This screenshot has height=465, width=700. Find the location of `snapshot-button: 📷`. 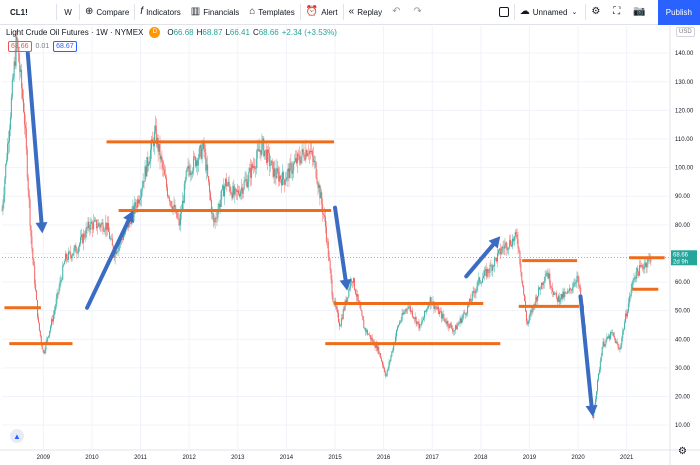

snapshot-button: 📷 is located at coordinates (640, 12).